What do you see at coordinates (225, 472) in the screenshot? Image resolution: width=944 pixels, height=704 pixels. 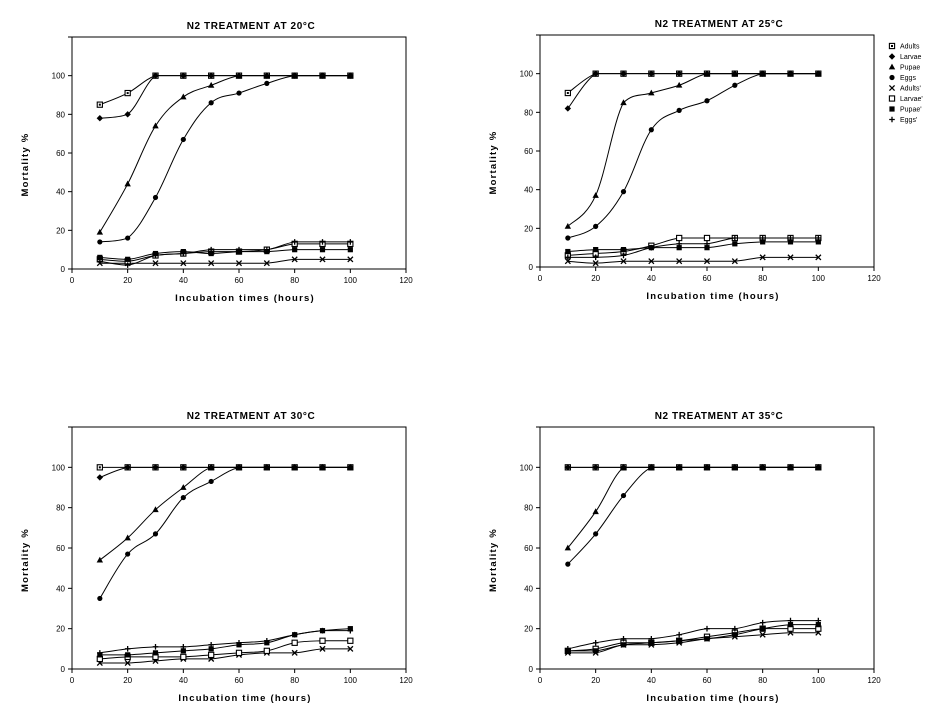 I see `series-2-diamond` at bounding box center [225, 472].